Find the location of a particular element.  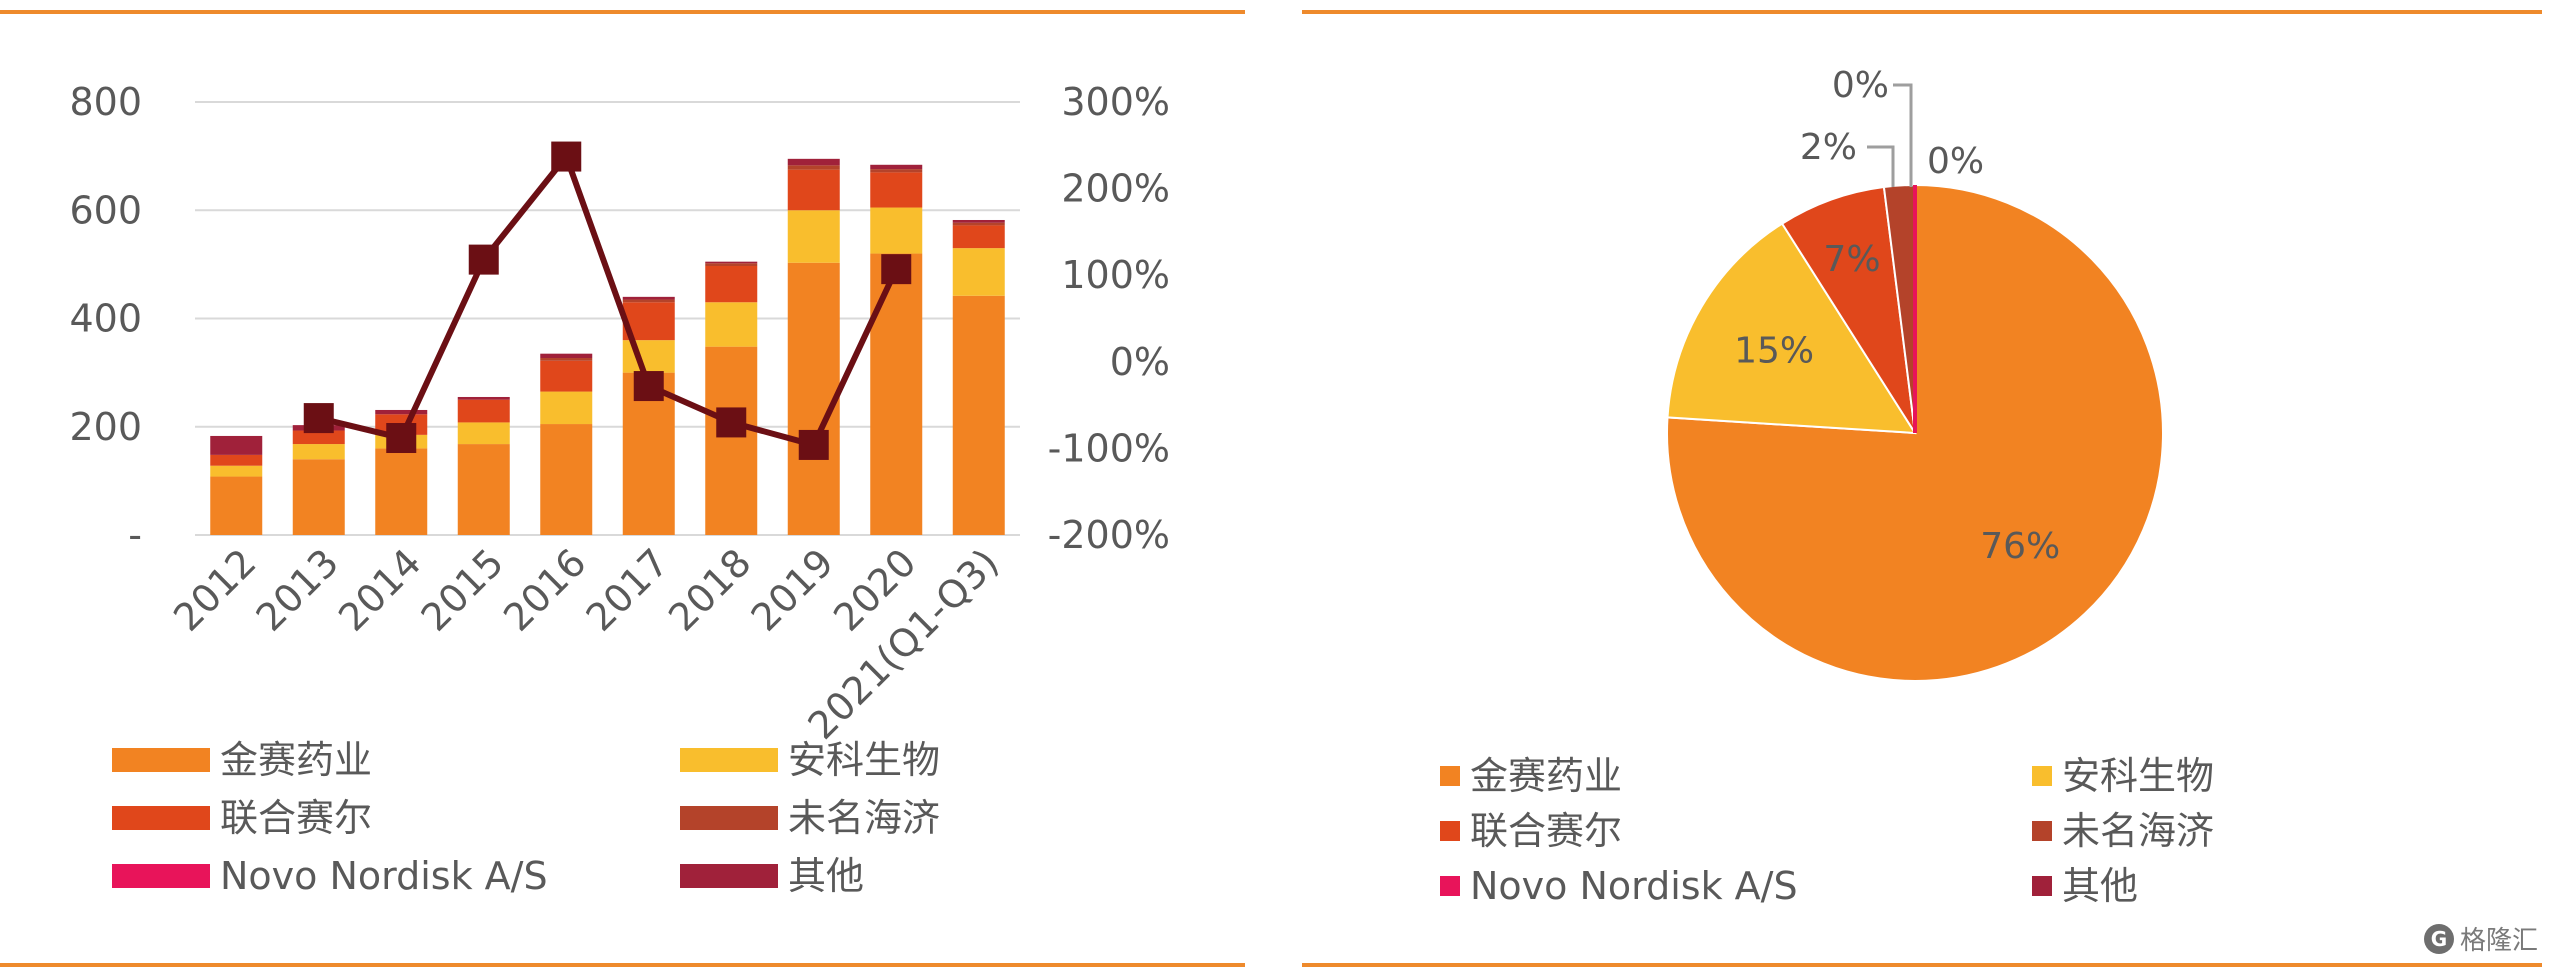

legend-label: 金赛药业 is located at coordinates (296, 760).